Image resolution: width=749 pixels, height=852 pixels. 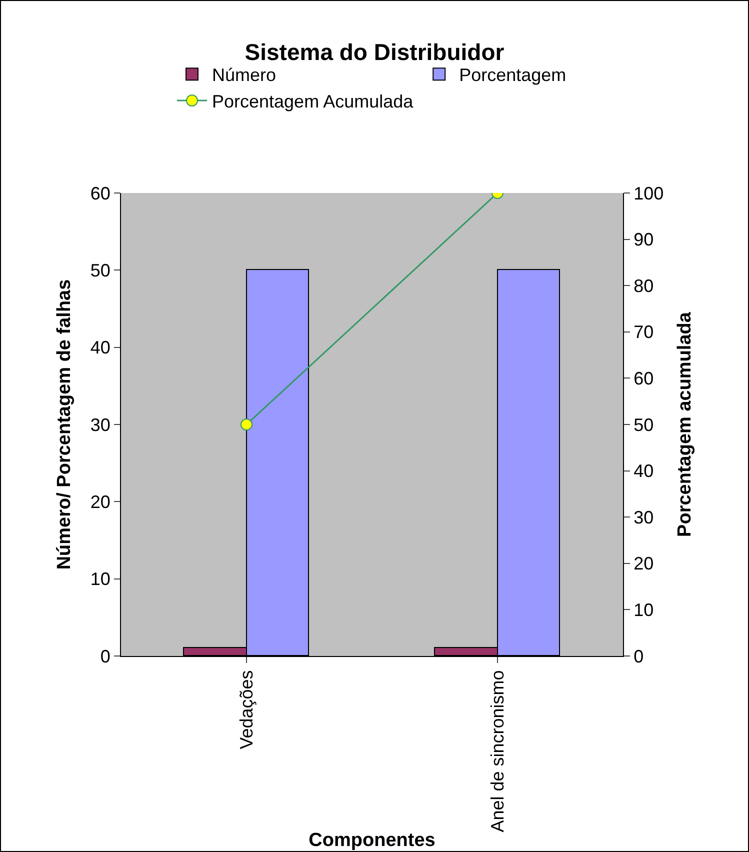 What do you see at coordinates (644, 517) in the screenshot?
I see `y2-tick-label: 30` at bounding box center [644, 517].